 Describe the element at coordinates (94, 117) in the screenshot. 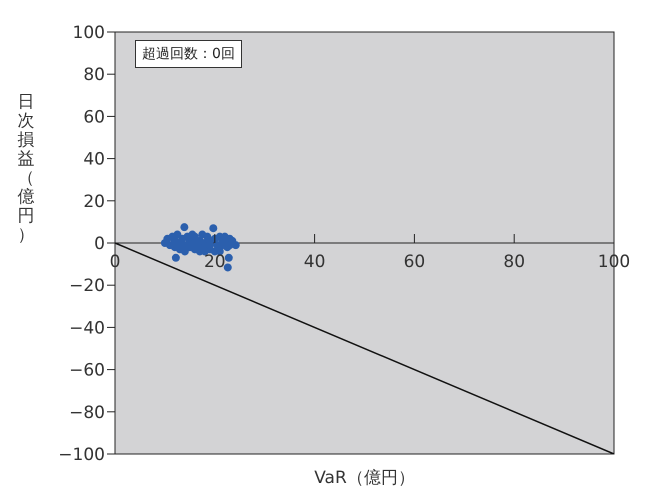

I see `y-tick-label: 60` at that location.